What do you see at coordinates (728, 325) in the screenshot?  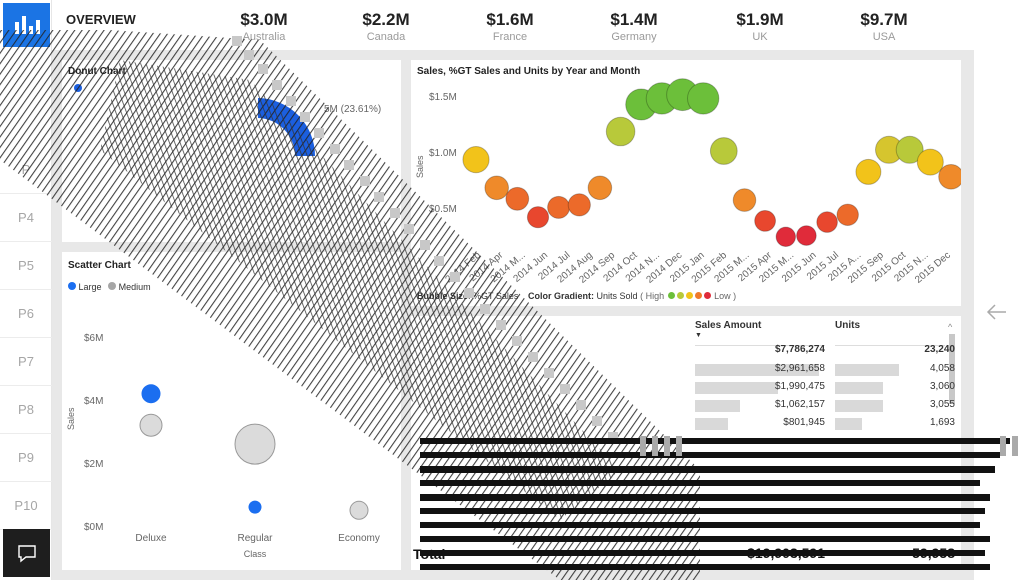 I see `column-header-sales-label: Sales Amount` at bounding box center [728, 325].